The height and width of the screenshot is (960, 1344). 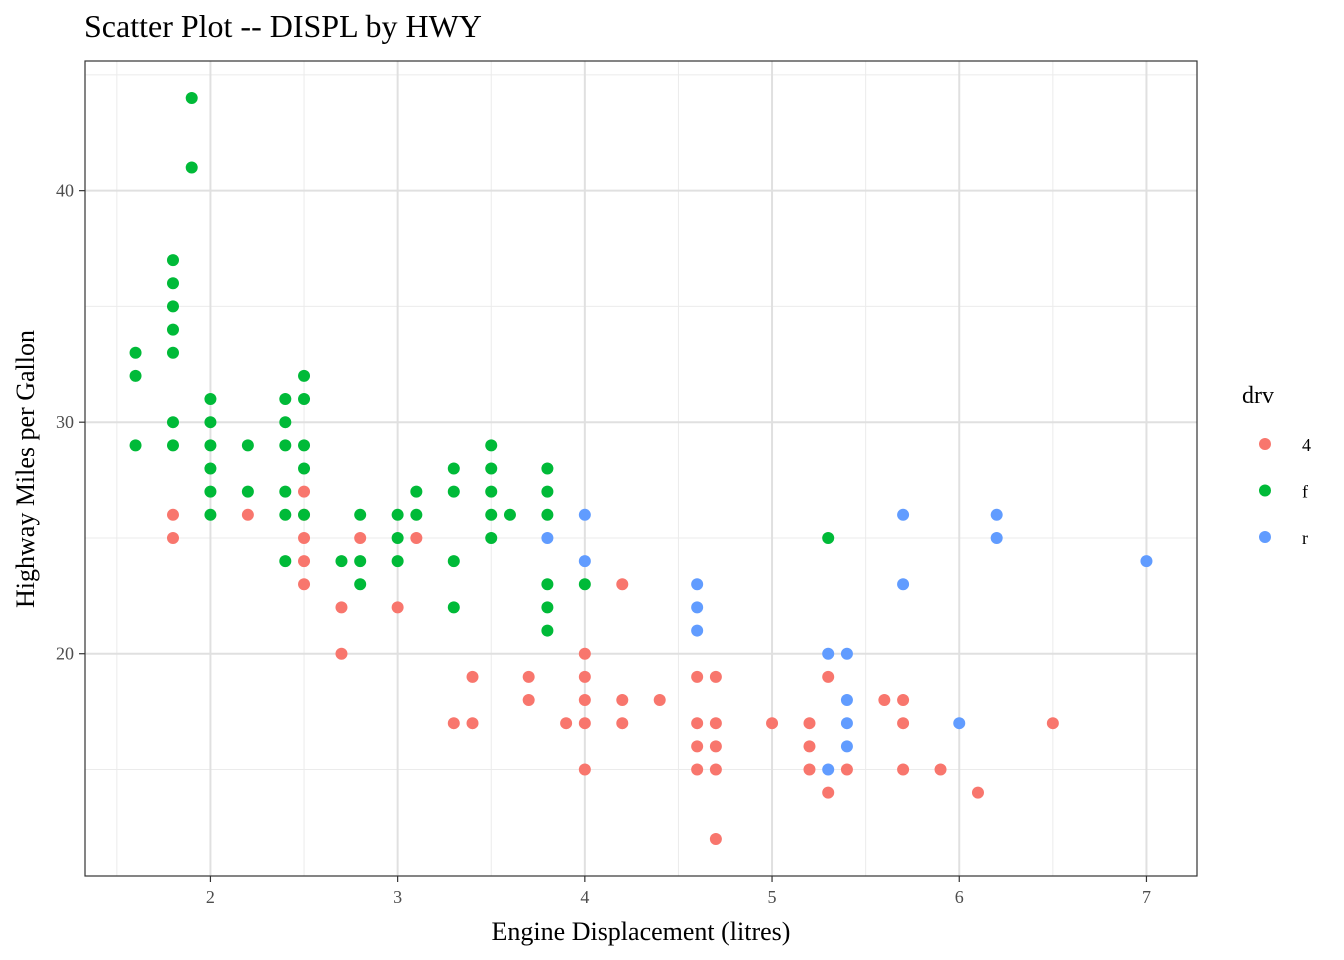 I want to click on legend-key-r, so click(x=1265, y=537).